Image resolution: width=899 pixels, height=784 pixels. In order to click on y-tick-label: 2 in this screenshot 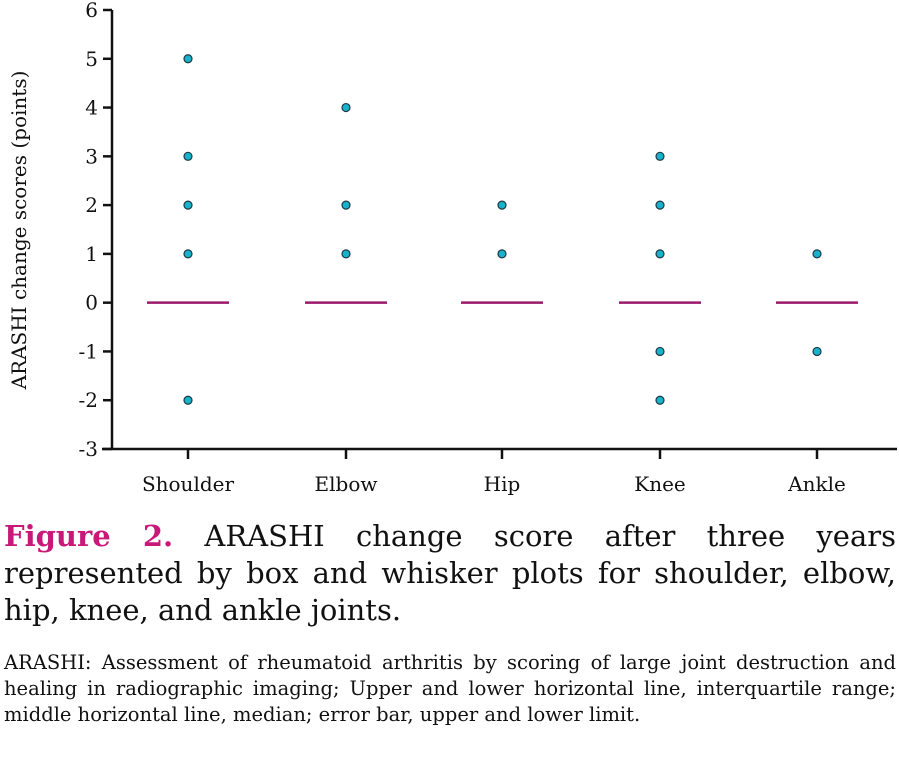, I will do `click(91, 205)`.